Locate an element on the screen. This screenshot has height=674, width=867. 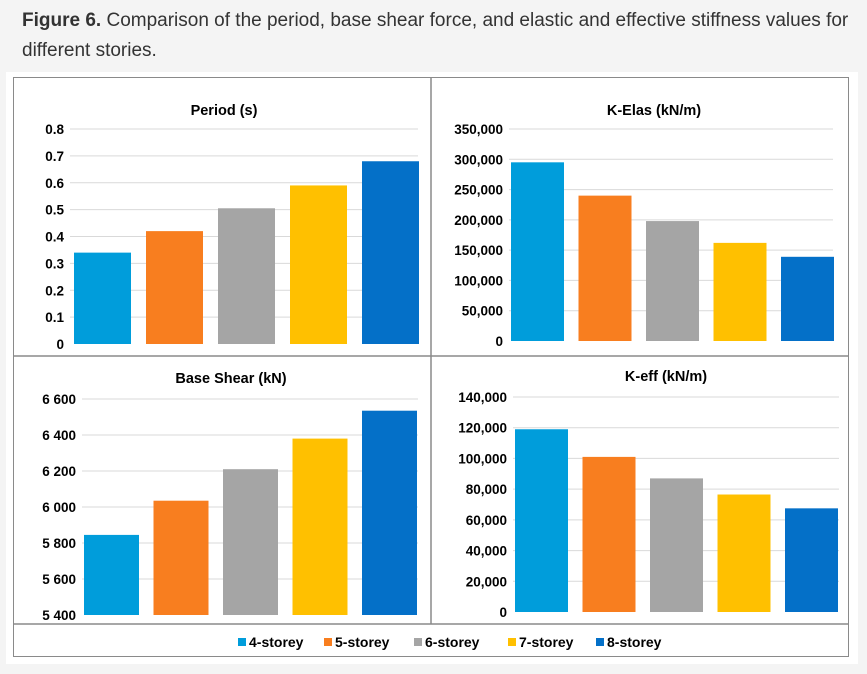
kelas-bar-8-storey is located at coordinates (807, 298).